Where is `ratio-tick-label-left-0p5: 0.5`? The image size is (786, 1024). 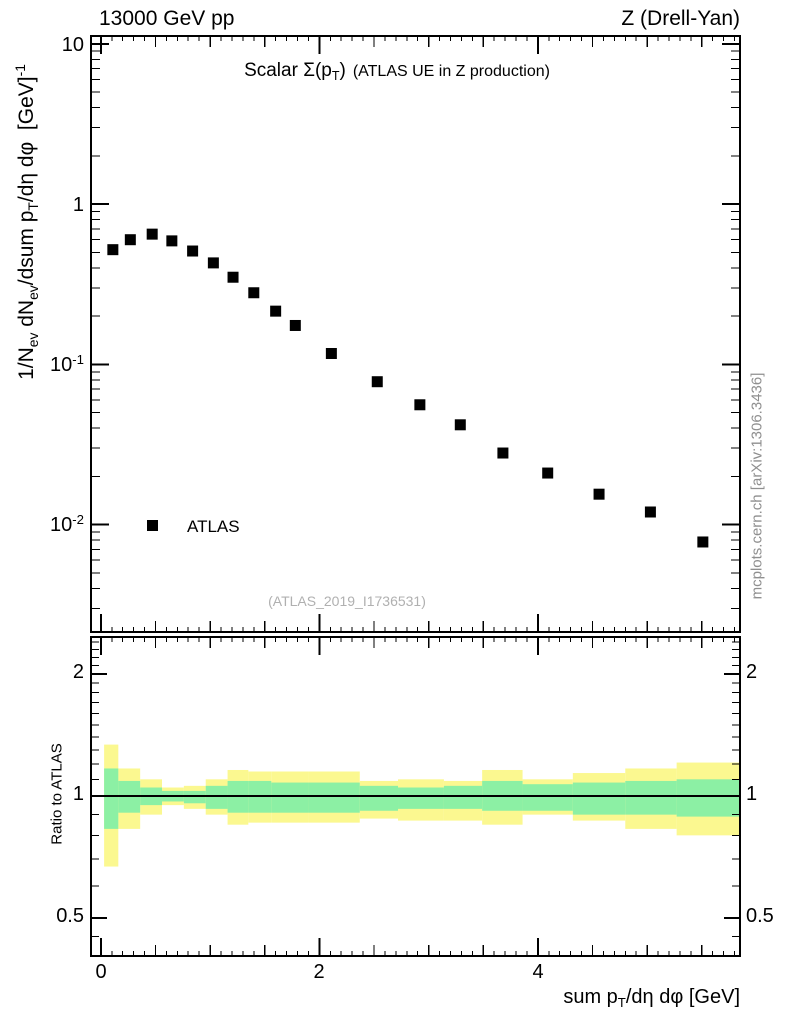
ratio-tick-label-left-0p5: 0.5 is located at coordinates (70, 916).